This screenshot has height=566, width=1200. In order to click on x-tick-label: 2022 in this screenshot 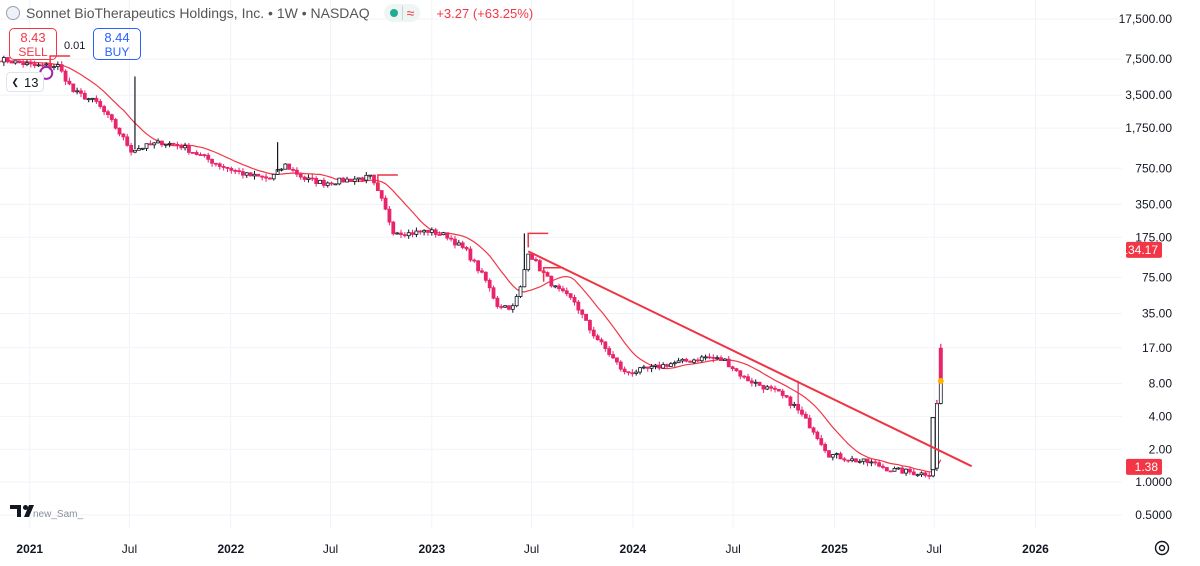, I will do `click(230, 549)`.